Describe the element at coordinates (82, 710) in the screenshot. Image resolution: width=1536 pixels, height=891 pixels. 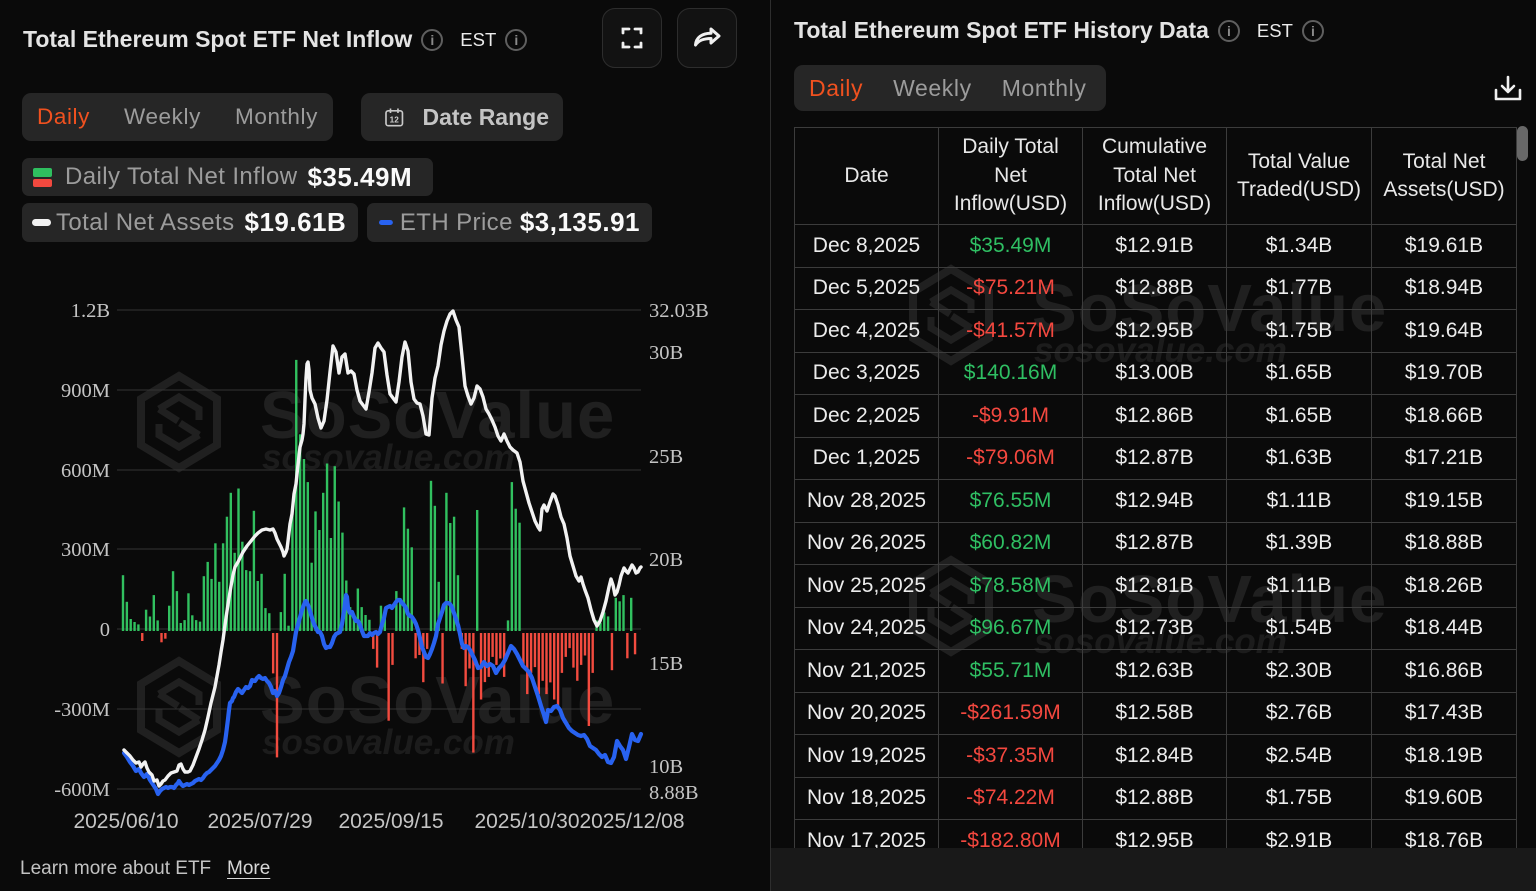
I see `svg-text: -300M` at that location.